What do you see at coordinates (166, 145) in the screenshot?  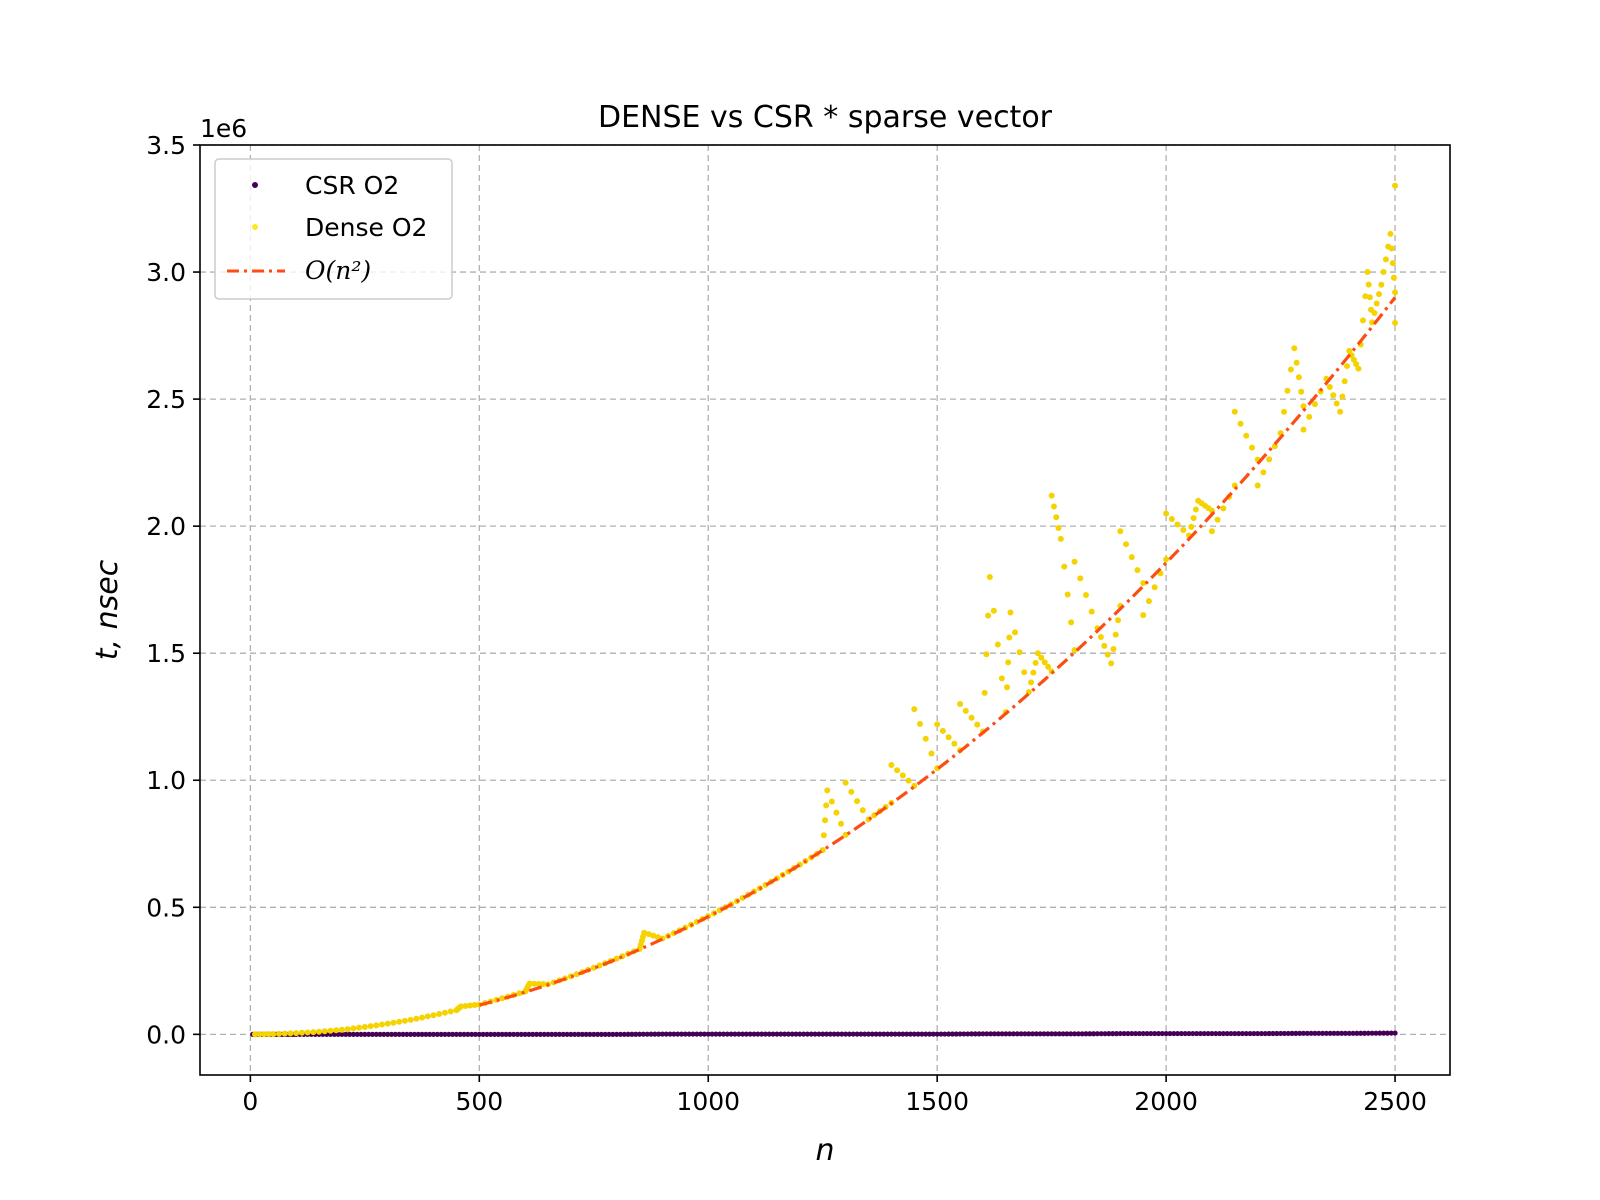 I see `y-tick-label: 3.5` at bounding box center [166, 145].